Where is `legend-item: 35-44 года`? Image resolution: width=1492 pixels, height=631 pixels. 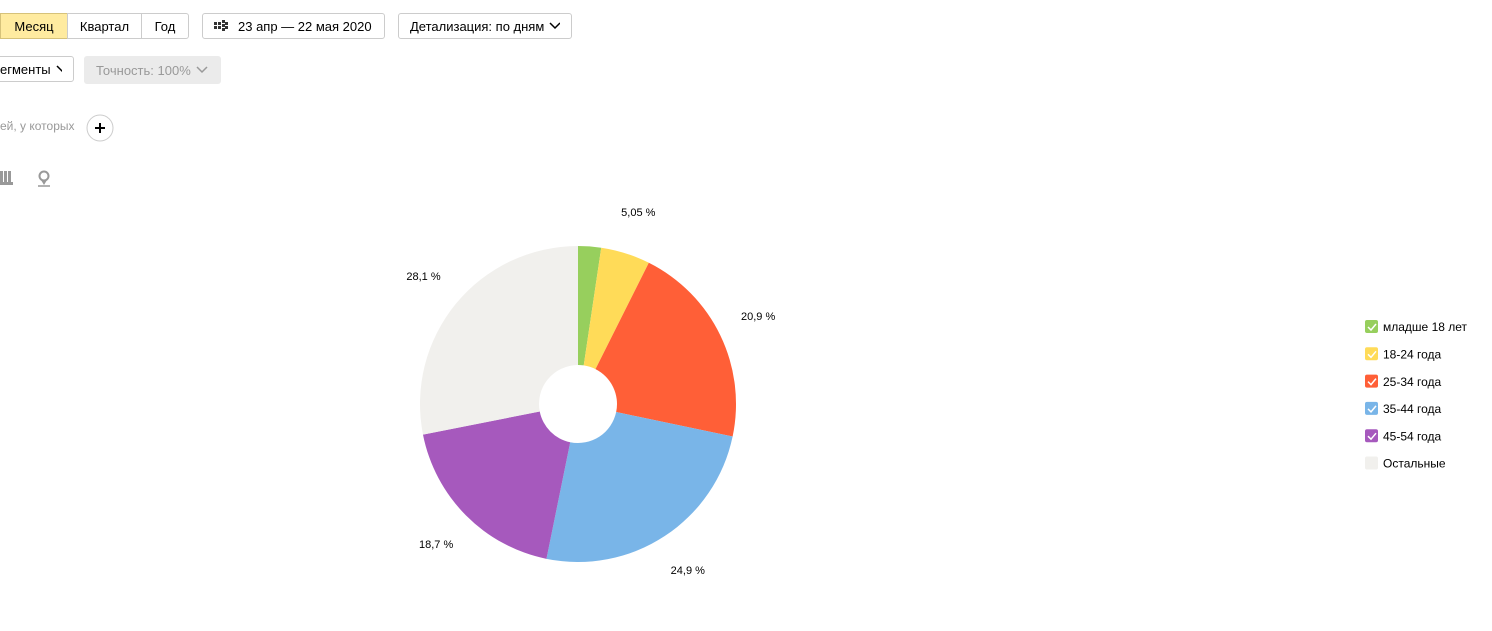 legend-item: 35-44 года is located at coordinates (1403, 408).